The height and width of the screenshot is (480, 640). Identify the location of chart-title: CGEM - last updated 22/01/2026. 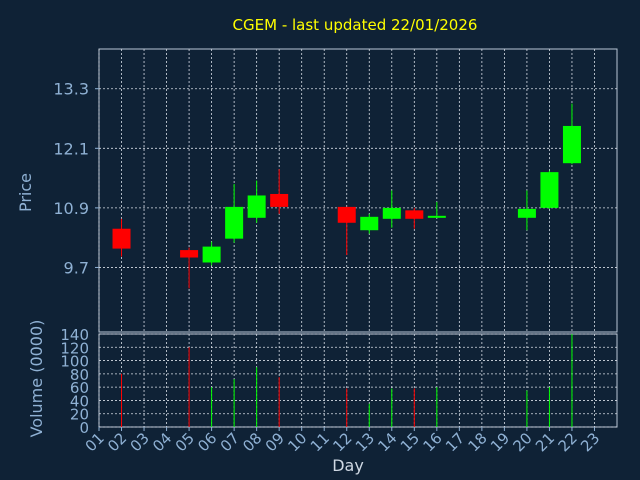
(355, 25).